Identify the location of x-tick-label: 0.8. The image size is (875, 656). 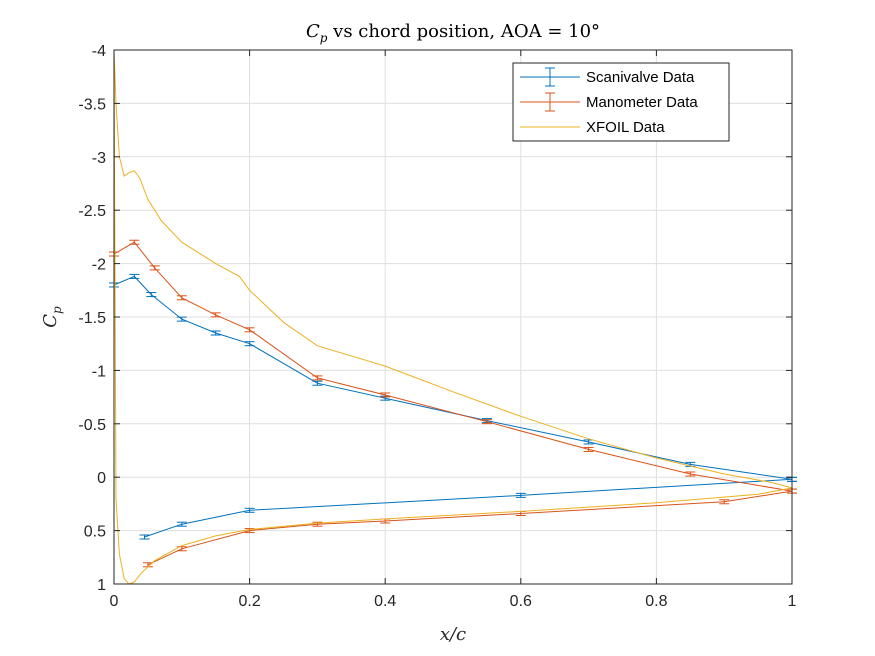
(656, 601).